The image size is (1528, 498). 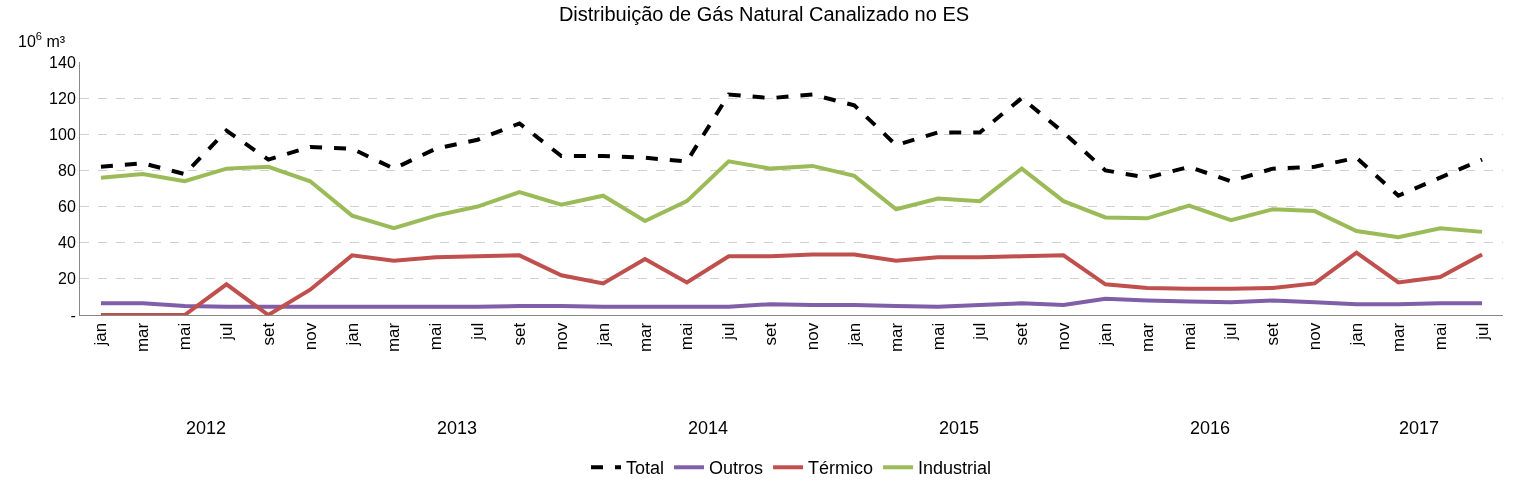 I want to click on y-tick-label: 140, so click(x=62, y=62).